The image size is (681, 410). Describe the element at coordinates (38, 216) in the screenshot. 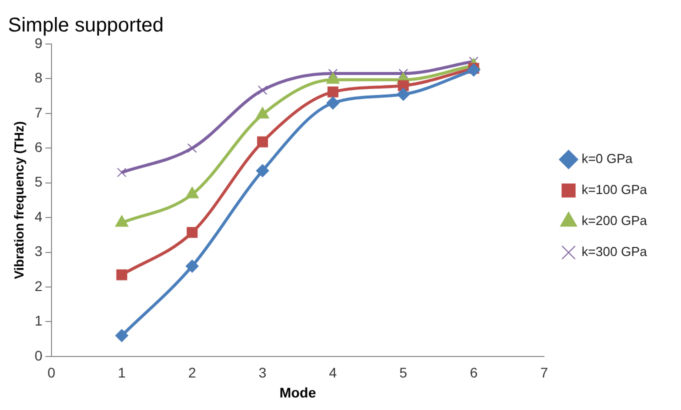

I see `y-tick-label: 4` at that location.